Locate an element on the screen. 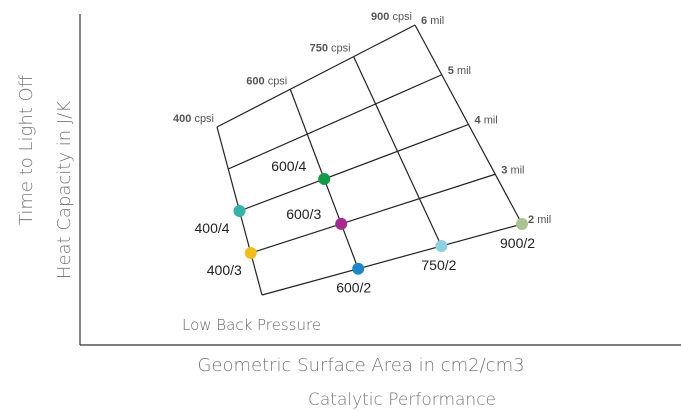 This screenshot has height=411, width=681. y-axis-title-secondary: Time to Light Off is located at coordinates (26, 149).